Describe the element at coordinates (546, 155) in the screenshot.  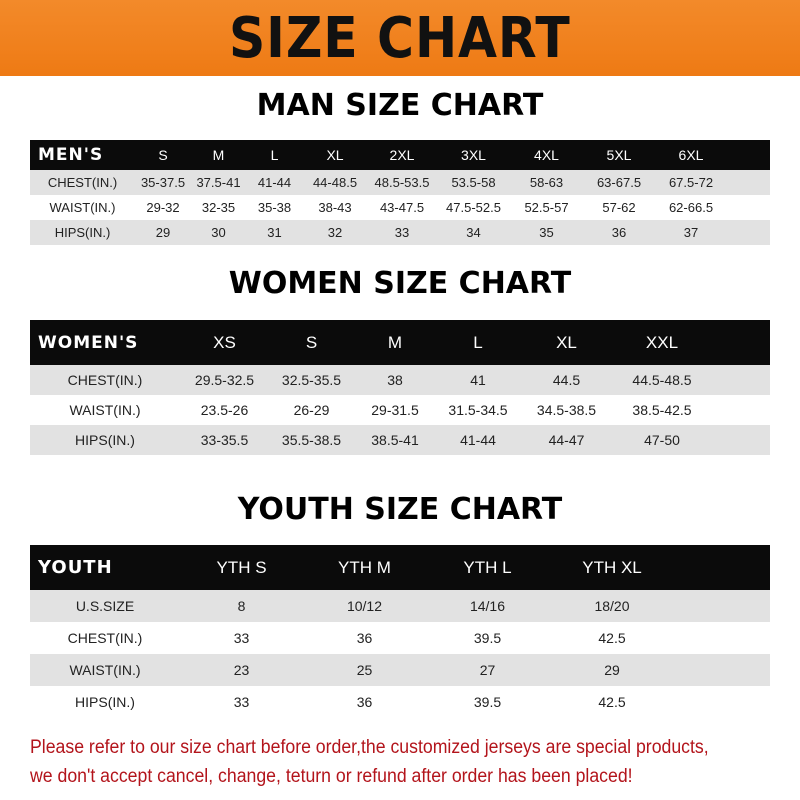
I see `size-header: 4XL` at that location.